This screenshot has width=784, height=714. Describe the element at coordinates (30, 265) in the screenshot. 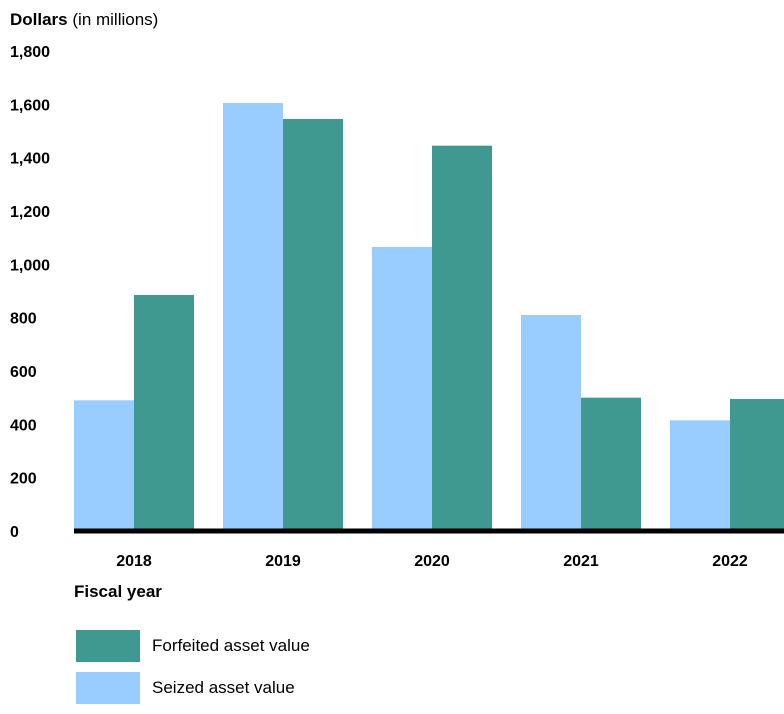

I see `y-tick-label: 1,000` at that location.